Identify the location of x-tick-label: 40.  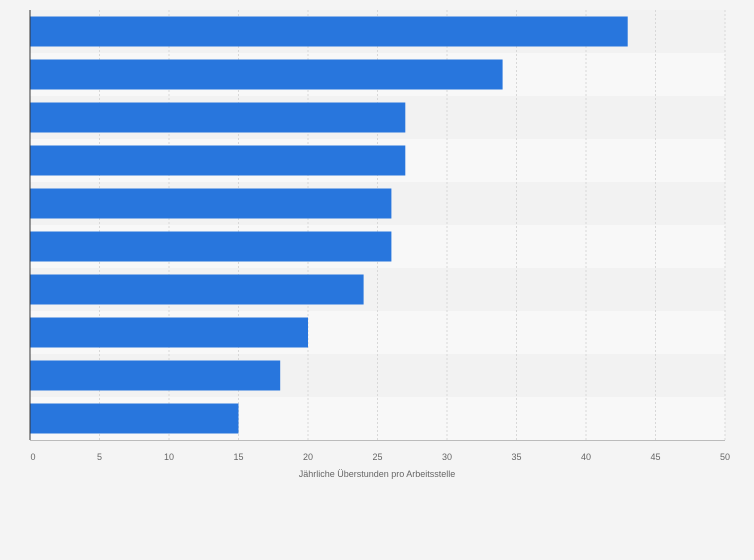
(586, 457).